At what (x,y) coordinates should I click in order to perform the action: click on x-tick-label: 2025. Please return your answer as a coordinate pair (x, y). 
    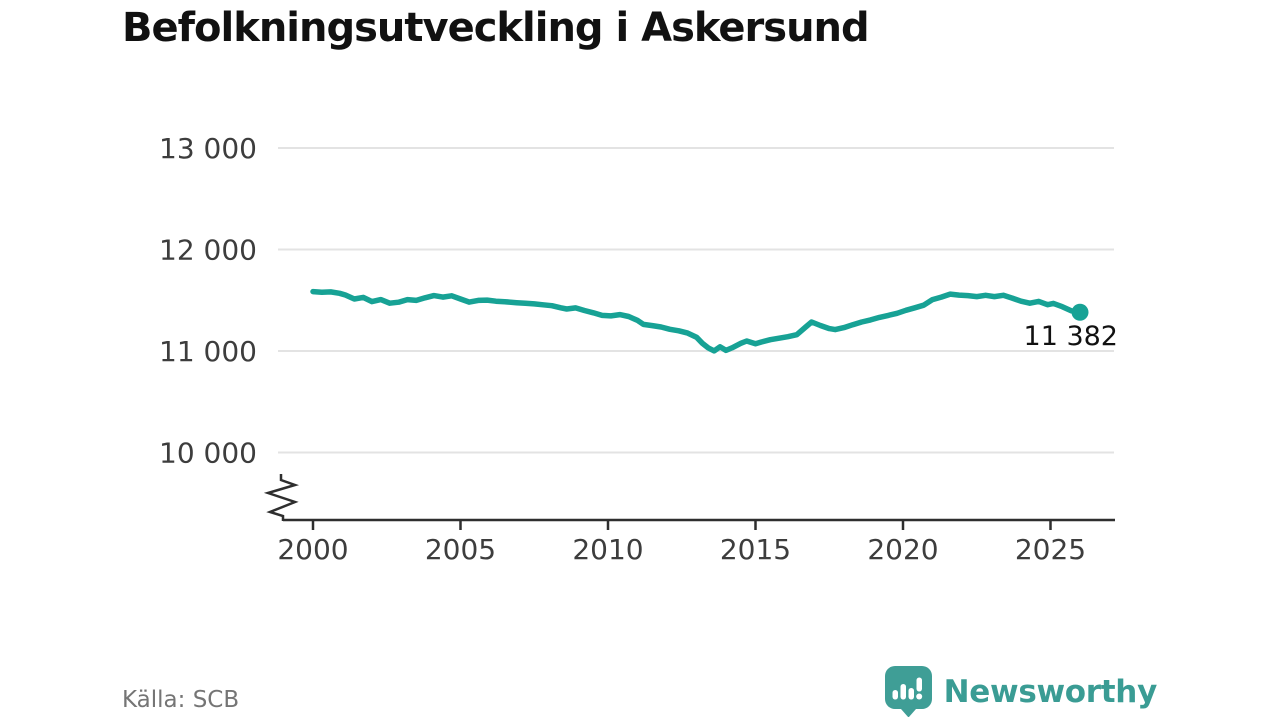
    Looking at the image, I should click on (1050, 549).